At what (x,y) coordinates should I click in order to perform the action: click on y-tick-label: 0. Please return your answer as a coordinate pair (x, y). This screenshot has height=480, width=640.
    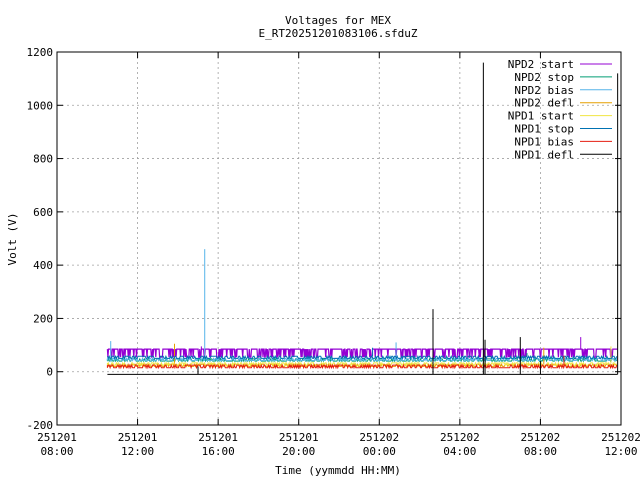
    Looking at the image, I should click on (49, 372).